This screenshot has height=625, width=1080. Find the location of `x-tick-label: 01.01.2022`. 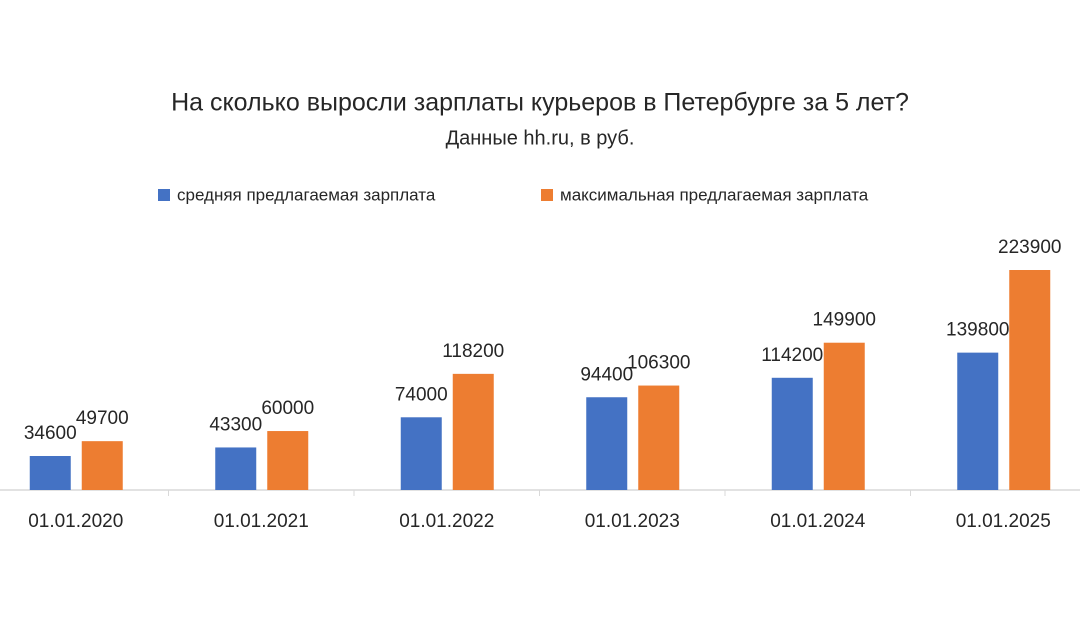

x-tick-label: 01.01.2022 is located at coordinates (446, 521).